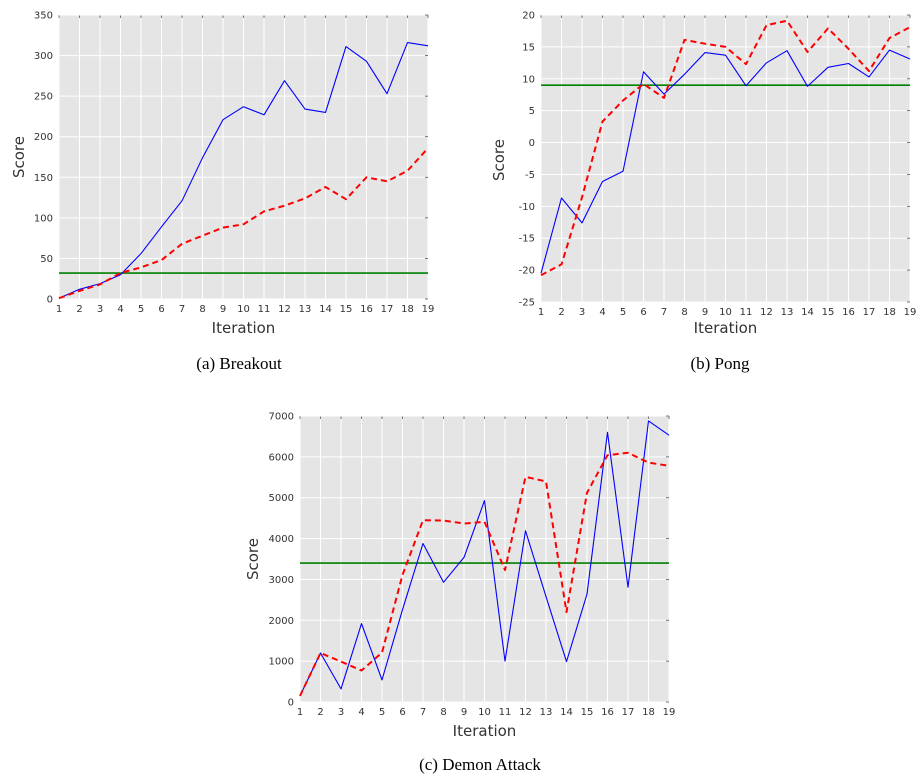 This screenshot has width=916, height=778. Describe the element at coordinates (46, 259) in the screenshot. I see `y-tick-label: 50` at that location.